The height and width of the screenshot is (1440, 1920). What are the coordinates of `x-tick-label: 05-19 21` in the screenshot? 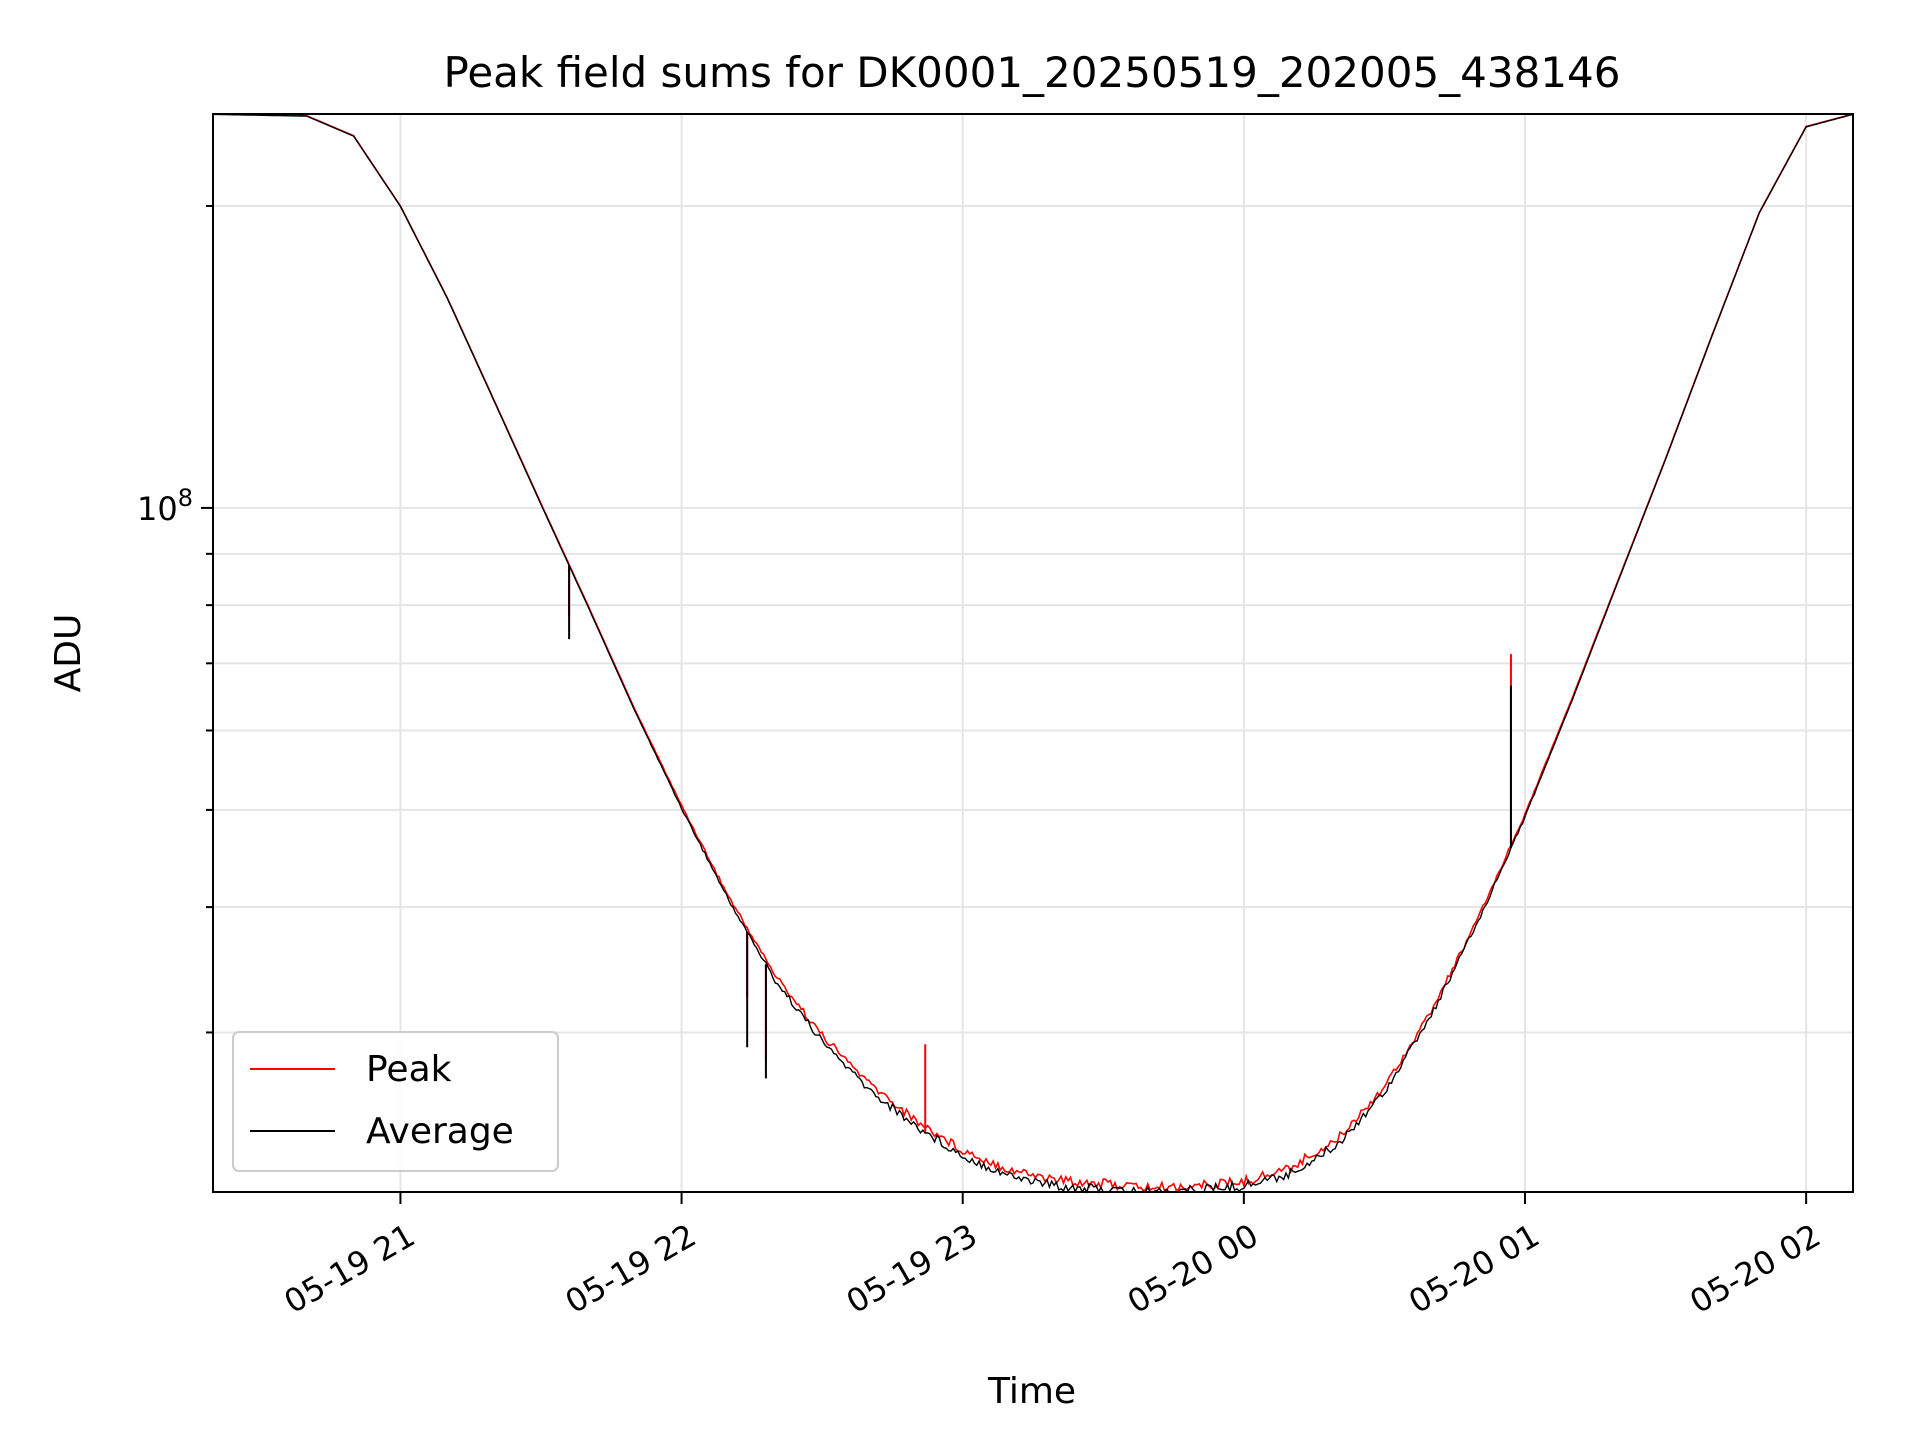 It's located at (350, 1268).